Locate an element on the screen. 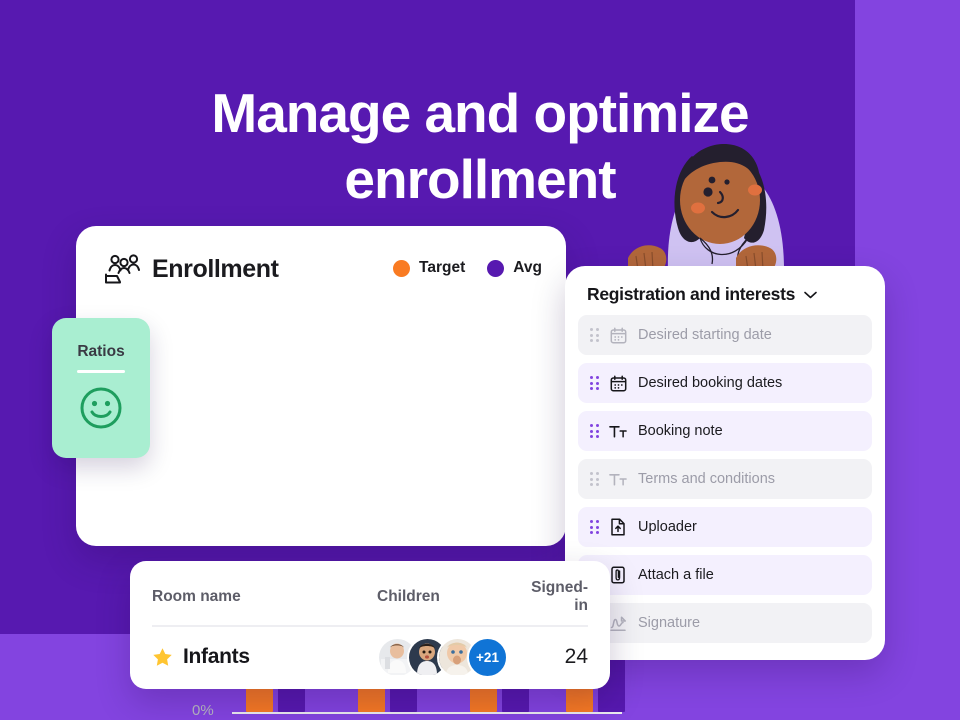  headline-line-2: enrollment is located at coordinates (480, 179).